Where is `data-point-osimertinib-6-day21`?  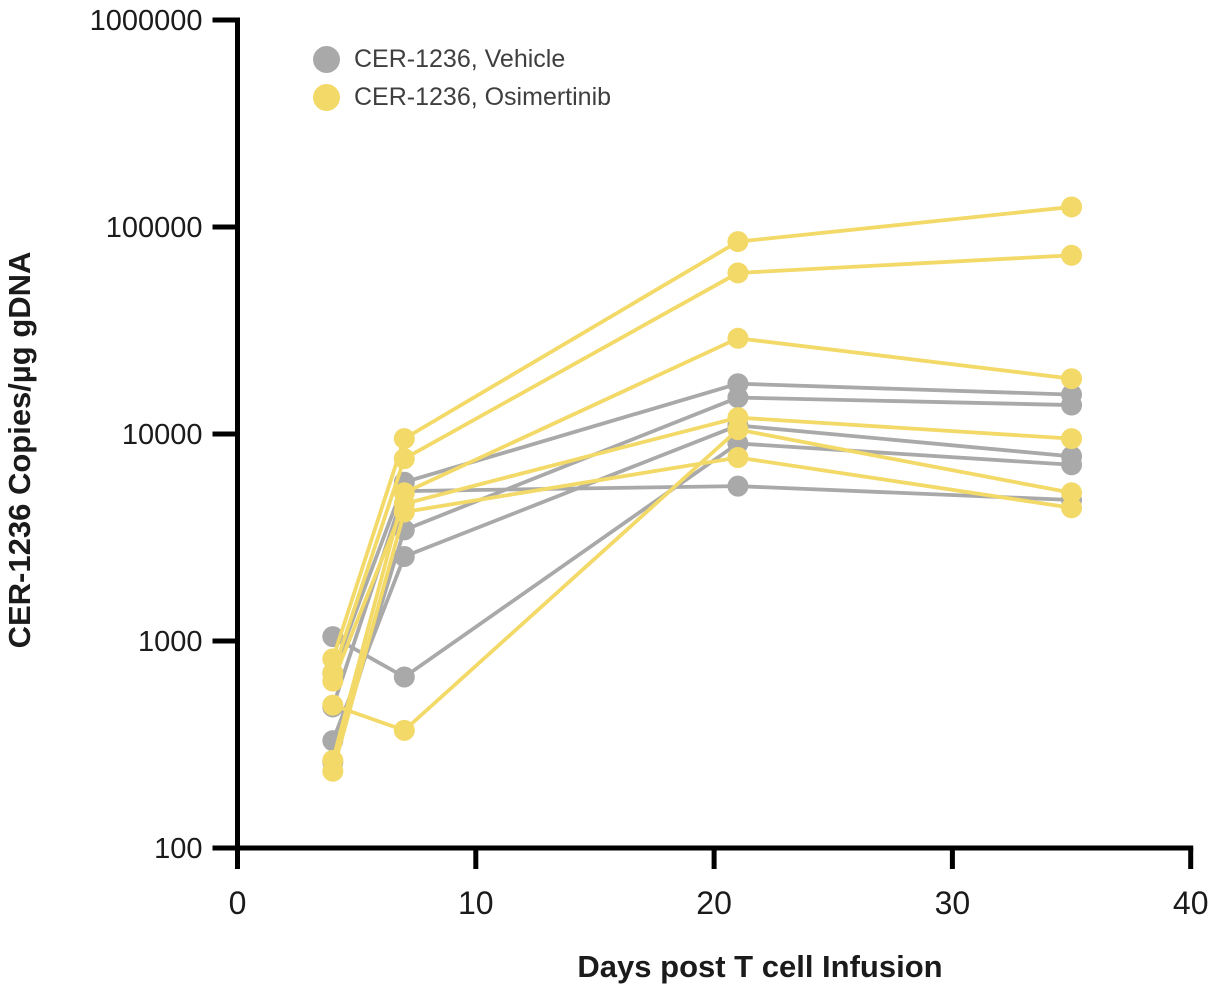 data-point-osimertinib-6-day21 is located at coordinates (738, 457).